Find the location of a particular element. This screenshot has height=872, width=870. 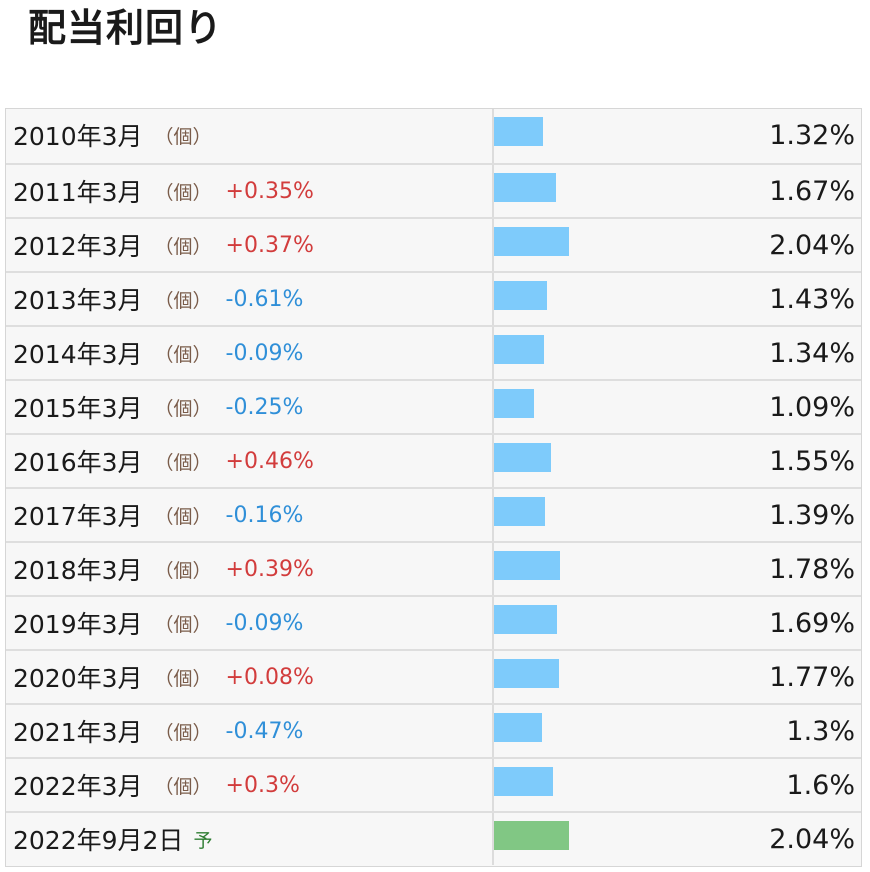

change-label: +0.35% is located at coordinates (269, 191).